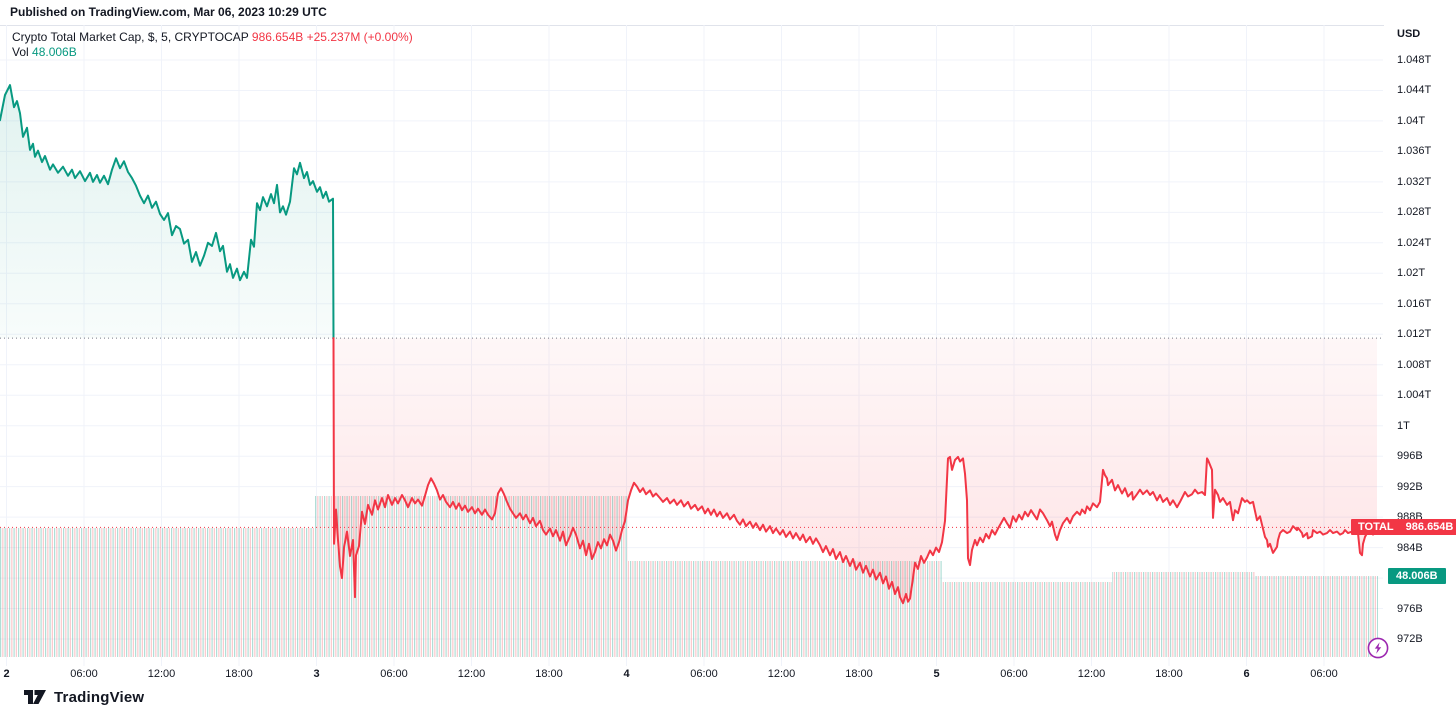  What do you see at coordinates (1414, 303) in the screenshot?
I see `price-scale-label: 1.016T` at bounding box center [1414, 303].